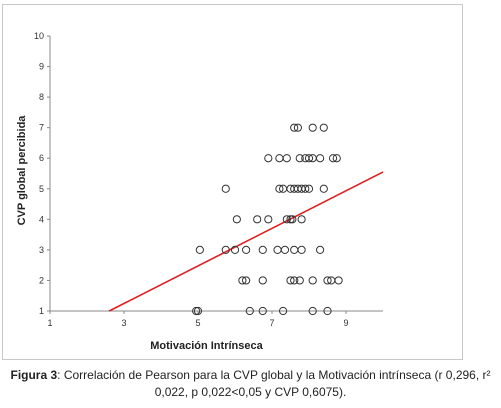  I want to click on data-points, so click(267, 219).